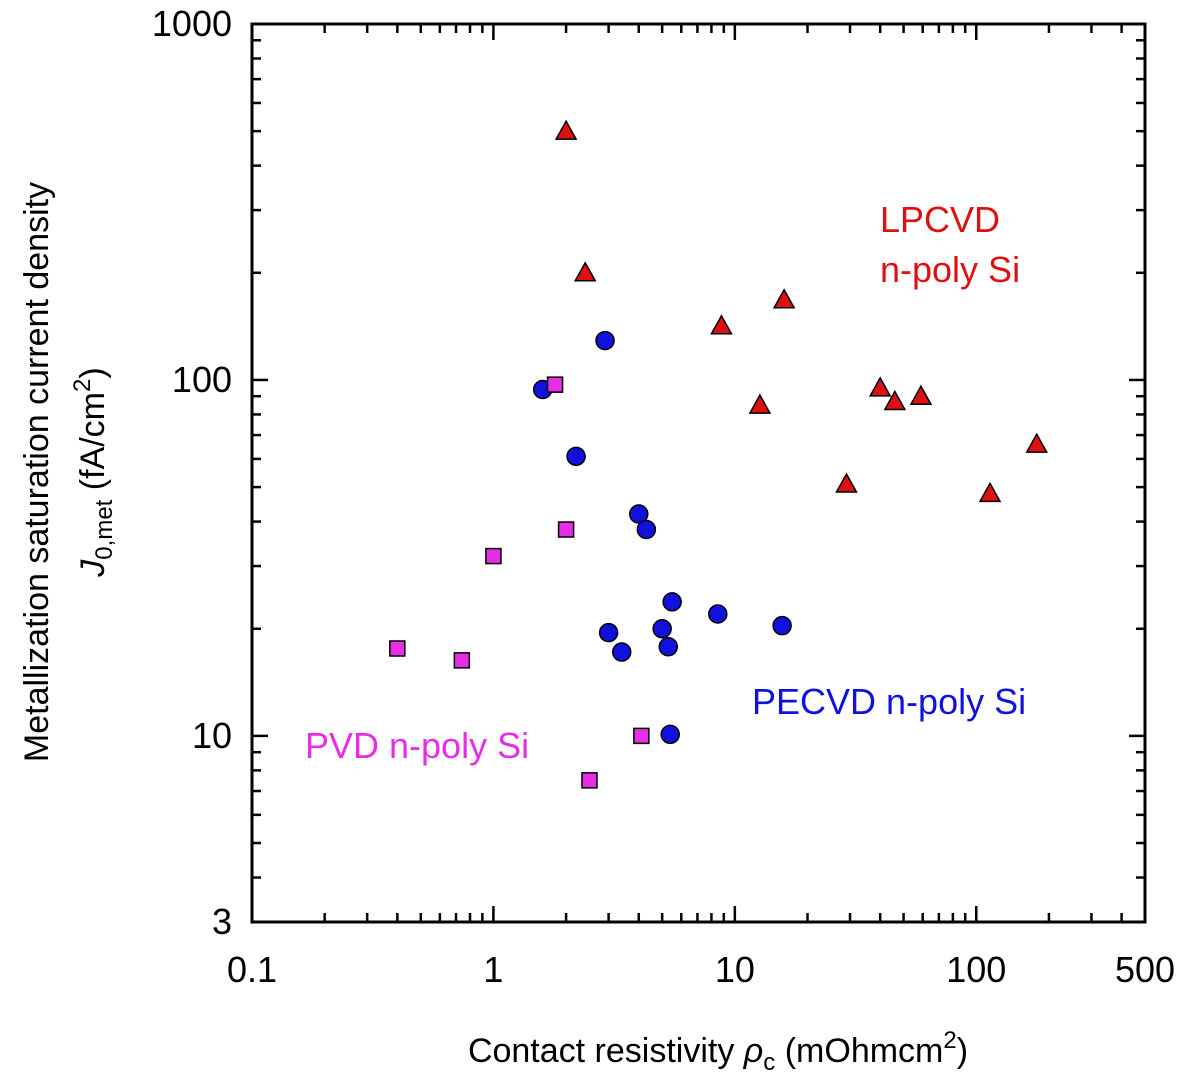  I want to click on y-axis-label-unit-sup: 2, so click(82, 385).